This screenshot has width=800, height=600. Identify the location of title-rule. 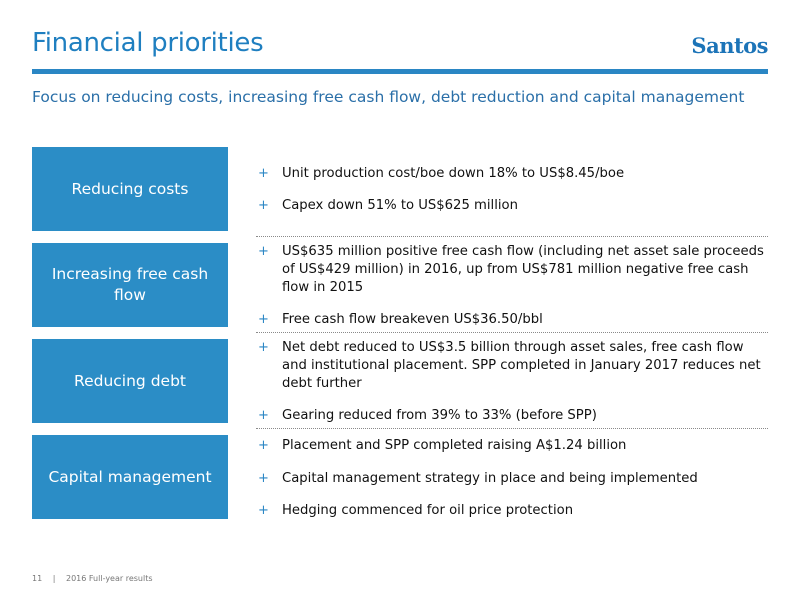
(400, 71).